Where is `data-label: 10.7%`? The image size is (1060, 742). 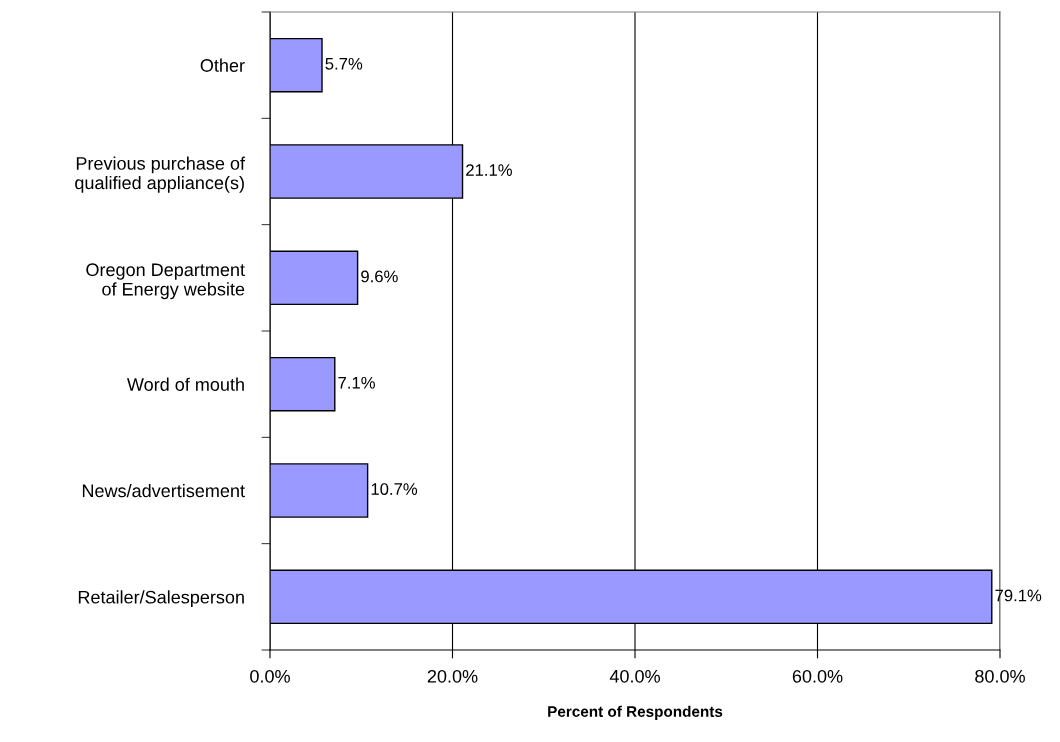
data-label: 10.7% is located at coordinates (394, 489).